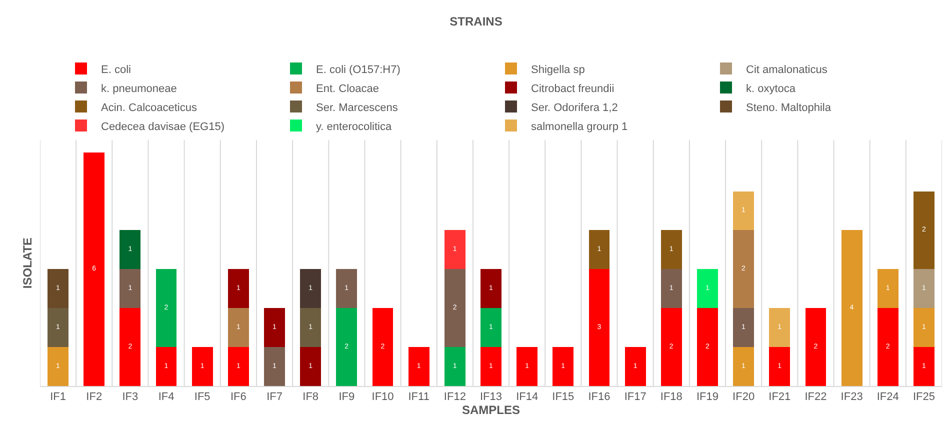 Image resolution: width=952 pixels, height=426 pixels. Describe the element at coordinates (558, 70) in the screenshot. I see `legend-label: Shigella sp` at that location.